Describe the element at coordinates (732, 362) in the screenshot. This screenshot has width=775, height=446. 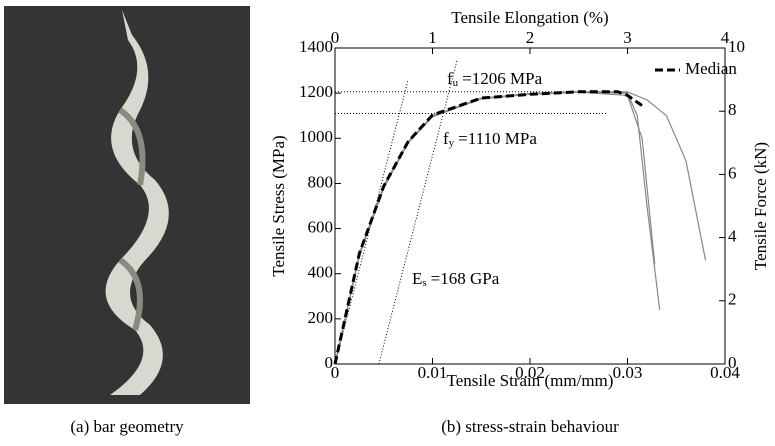
I see `y2-tick-label: 0` at that location.